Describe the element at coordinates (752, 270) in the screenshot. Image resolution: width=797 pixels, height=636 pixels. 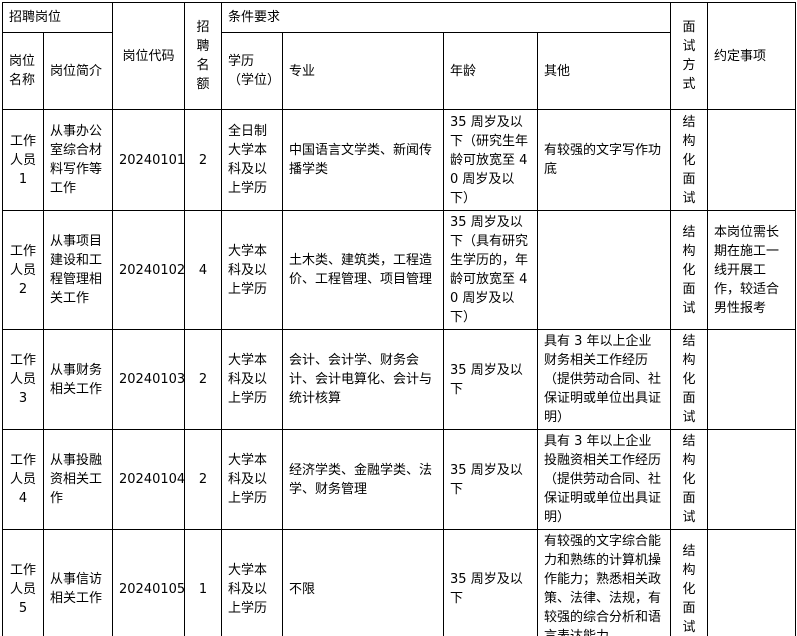
I see `position-notes: 本岗位需长期在施工一线开展工作，较适合男性报考` at that location.